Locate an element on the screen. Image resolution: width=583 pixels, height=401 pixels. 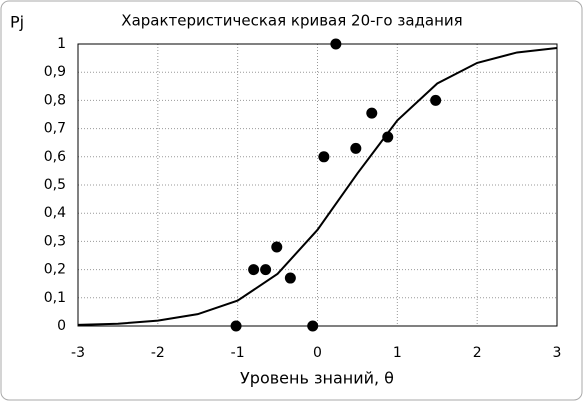
x-tick-label: -3 is located at coordinates (78, 353).